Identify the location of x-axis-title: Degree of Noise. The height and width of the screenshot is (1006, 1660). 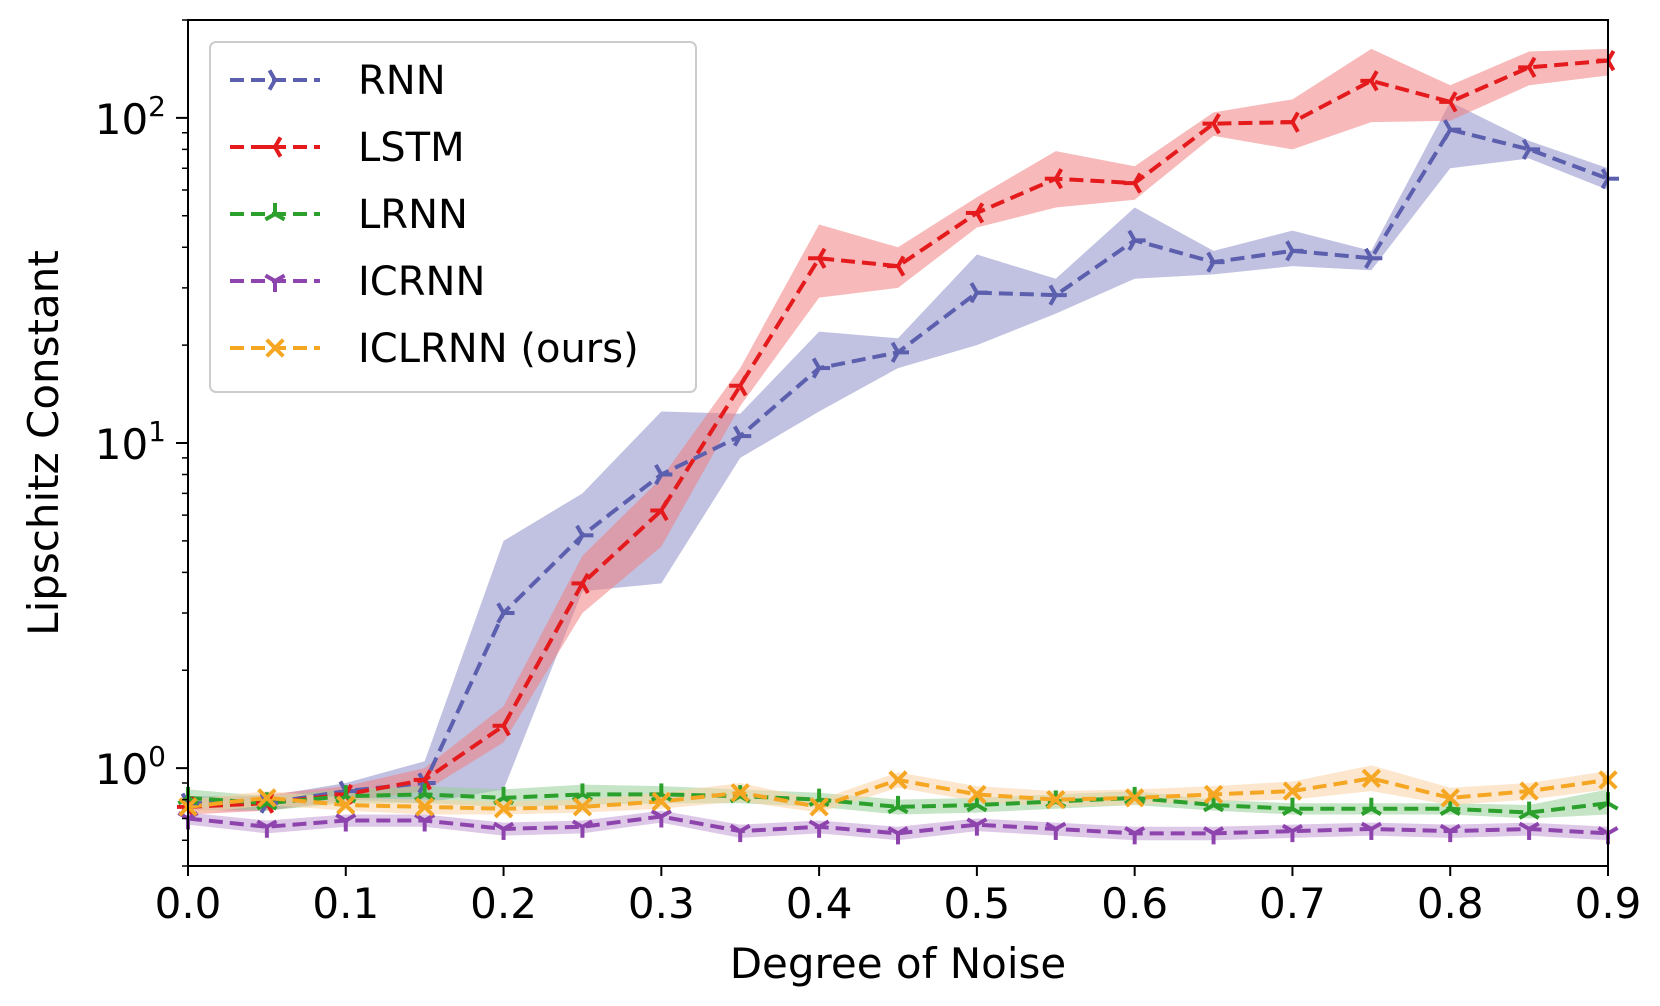
(898, 963).